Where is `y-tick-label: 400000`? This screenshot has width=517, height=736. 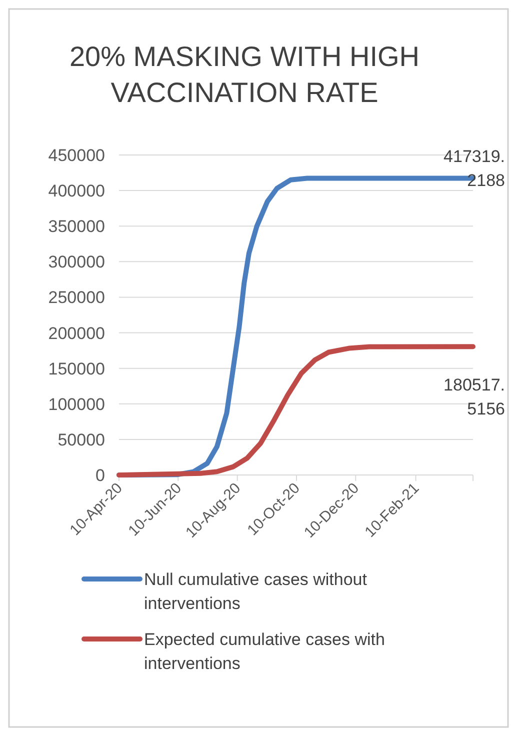
y-tick-label: 400000 is located at coordinates (76, 191).